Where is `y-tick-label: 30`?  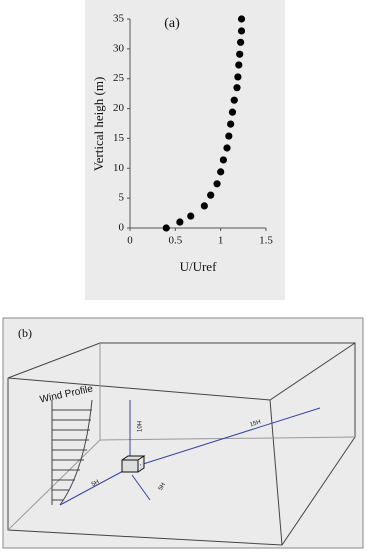 y-tick-label: 30 is located at coordinates (119, 48).